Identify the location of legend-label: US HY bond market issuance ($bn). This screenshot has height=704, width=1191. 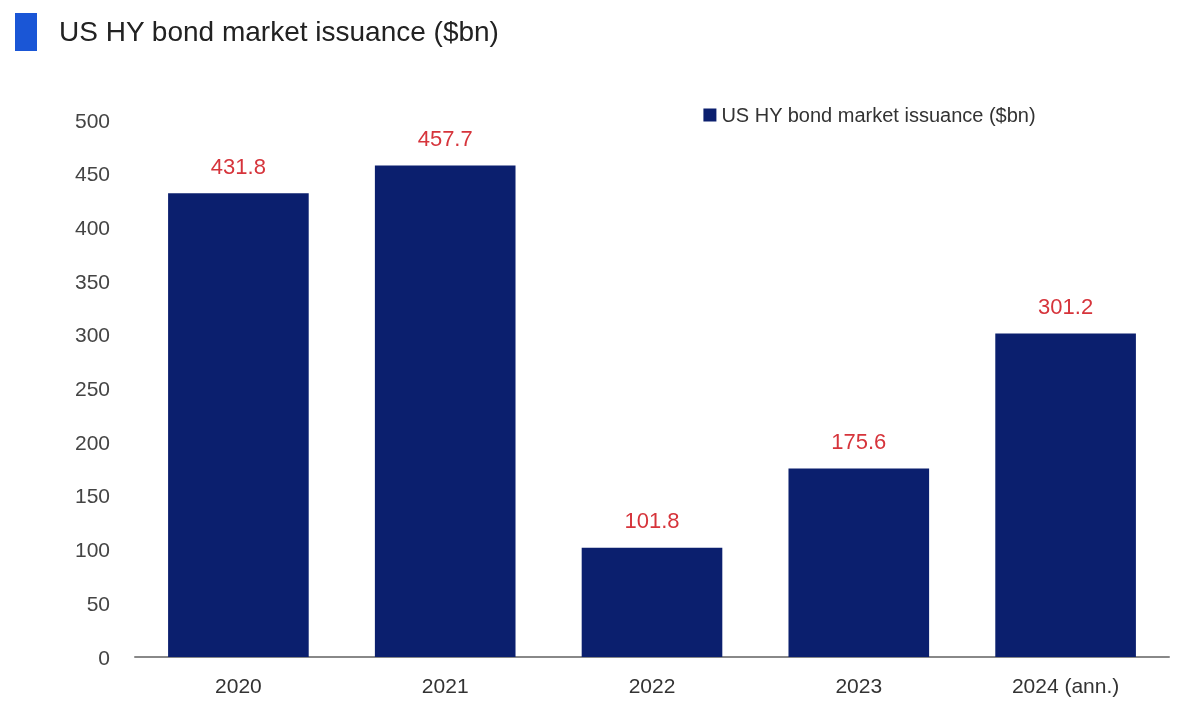
(878, 115).